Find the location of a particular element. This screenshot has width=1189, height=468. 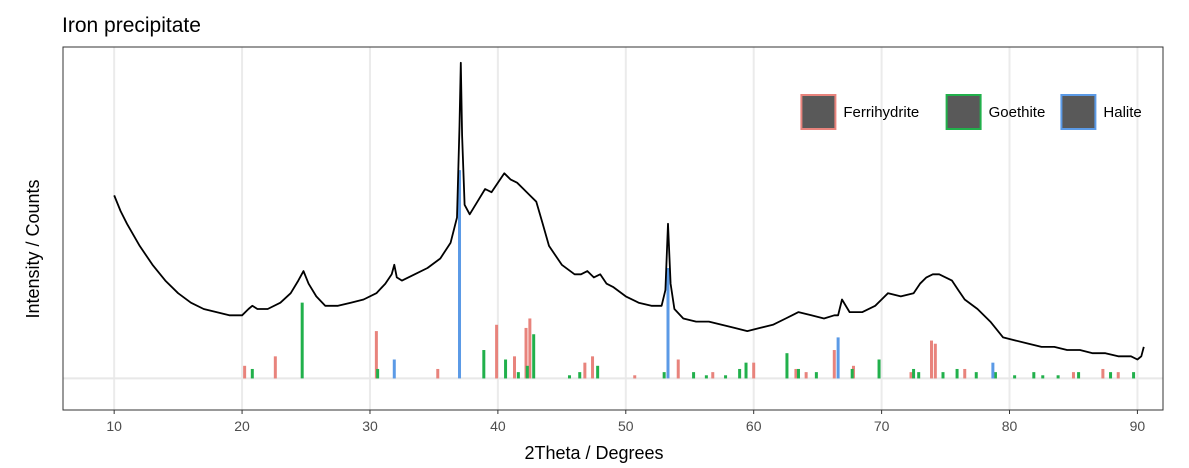

x-tick-label-60: 60 is located at coordinates (754, 426).